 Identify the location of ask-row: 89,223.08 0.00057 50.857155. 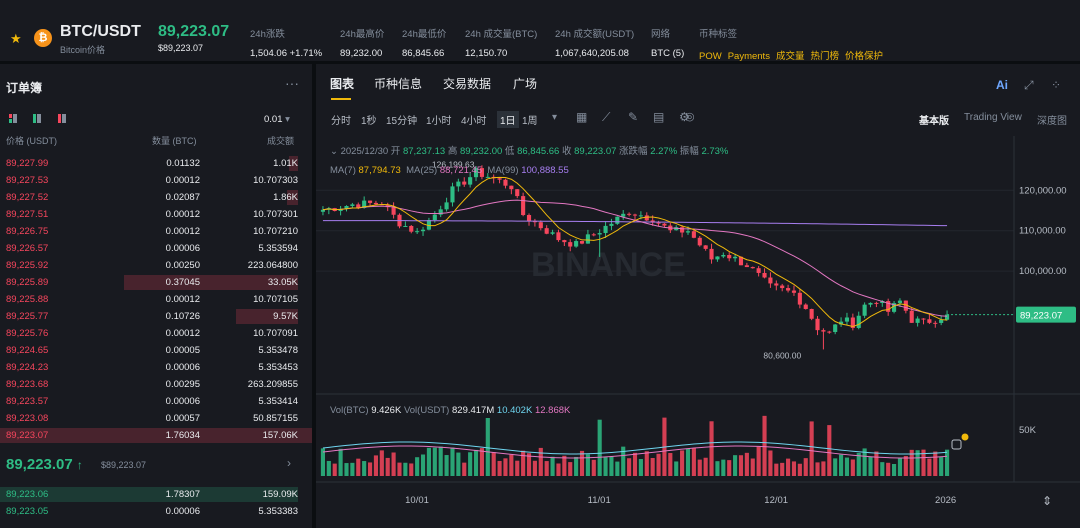
(156, 418).